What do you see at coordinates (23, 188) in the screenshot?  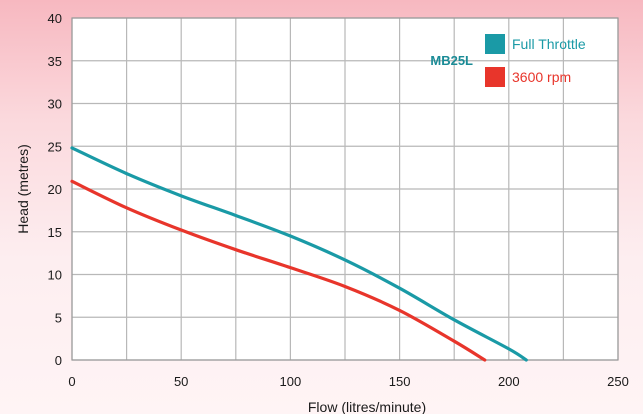 I see `y-axis-title: Head (metres)` at bounding box center [23, 188].